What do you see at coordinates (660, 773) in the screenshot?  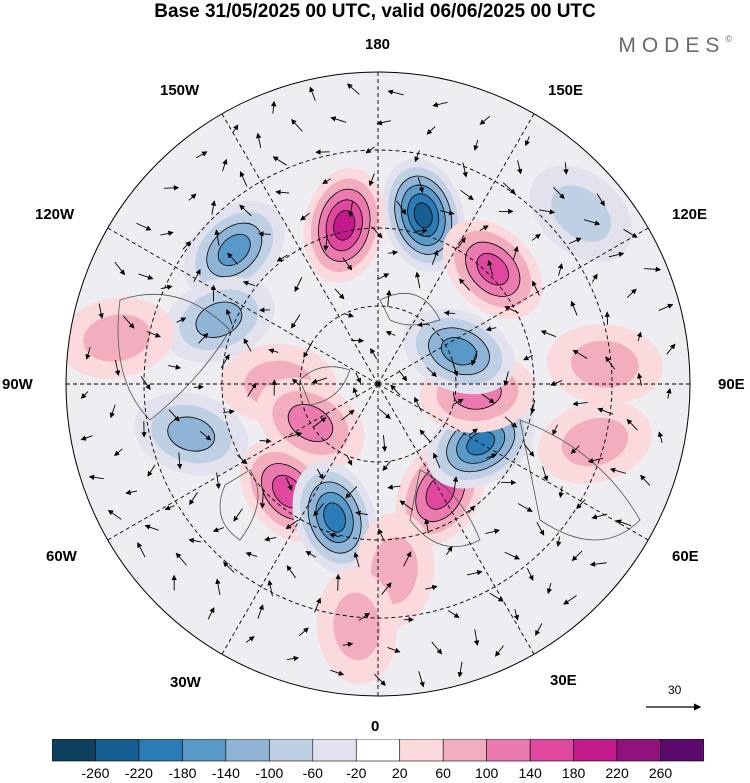 I see `colorbar-tick-label: 260` at bounding box center [660, 773].